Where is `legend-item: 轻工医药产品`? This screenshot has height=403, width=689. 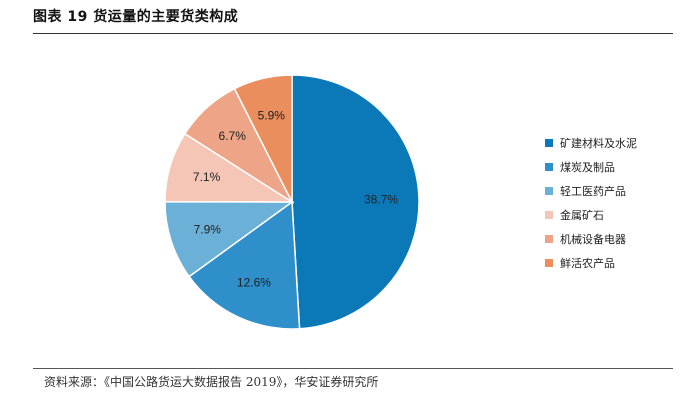
legend-item: 轻工医药产品 is located at coordinates (591, 191).